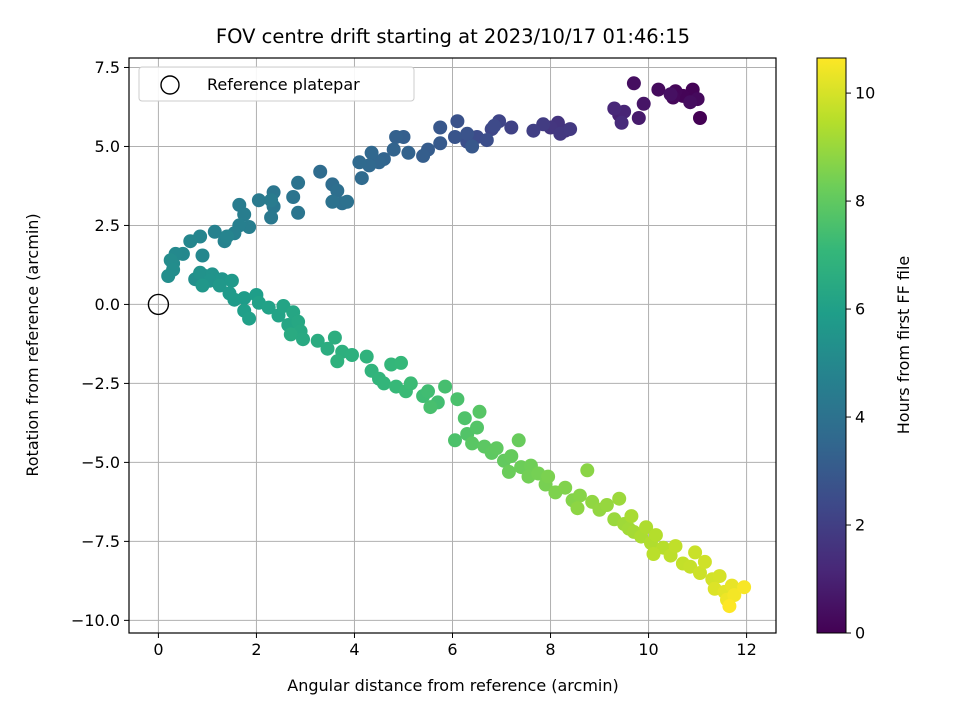  I want to click on colorbar: 0 2 4 6 8 10 Hours from first FF file, so click(864, 350).